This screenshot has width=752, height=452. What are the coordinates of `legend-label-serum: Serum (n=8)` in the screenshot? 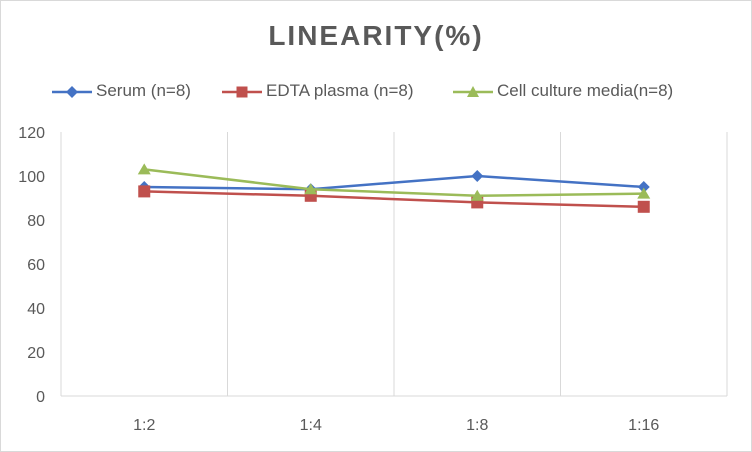 It's located at (143, 90).